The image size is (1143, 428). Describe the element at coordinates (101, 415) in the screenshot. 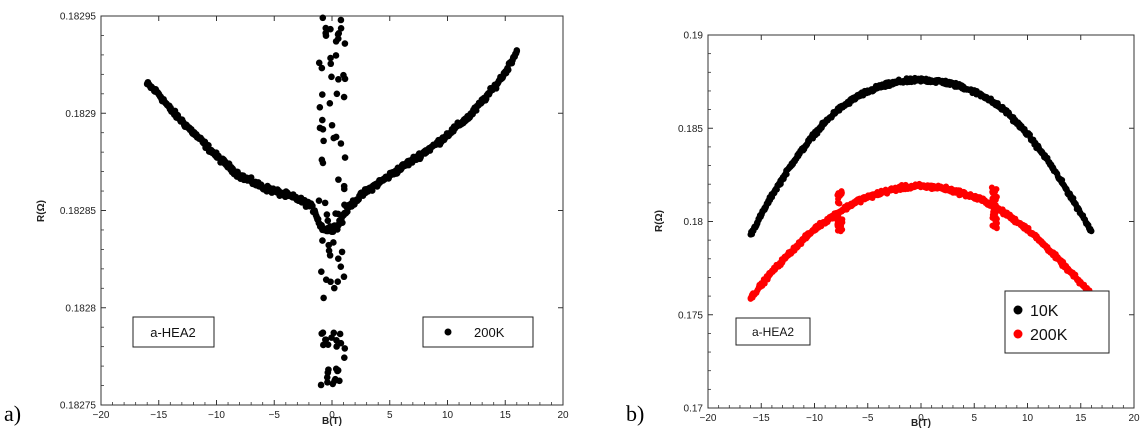

I see `x-tick-label: −20` at that location.